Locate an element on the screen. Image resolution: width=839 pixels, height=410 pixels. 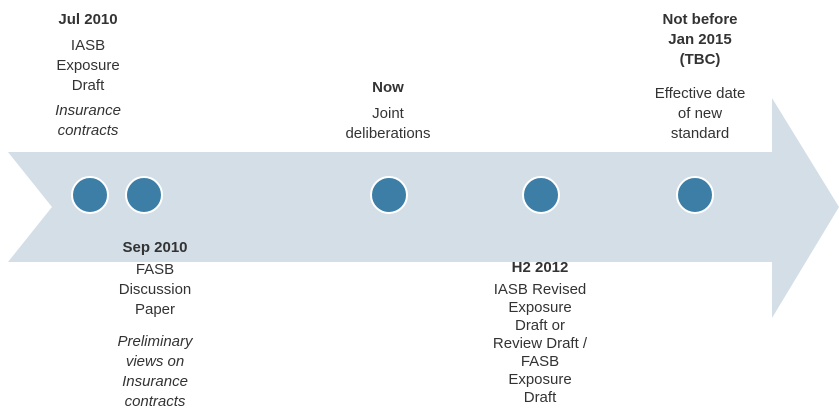
event-description: Effective date is located at coordinates (700, 93).